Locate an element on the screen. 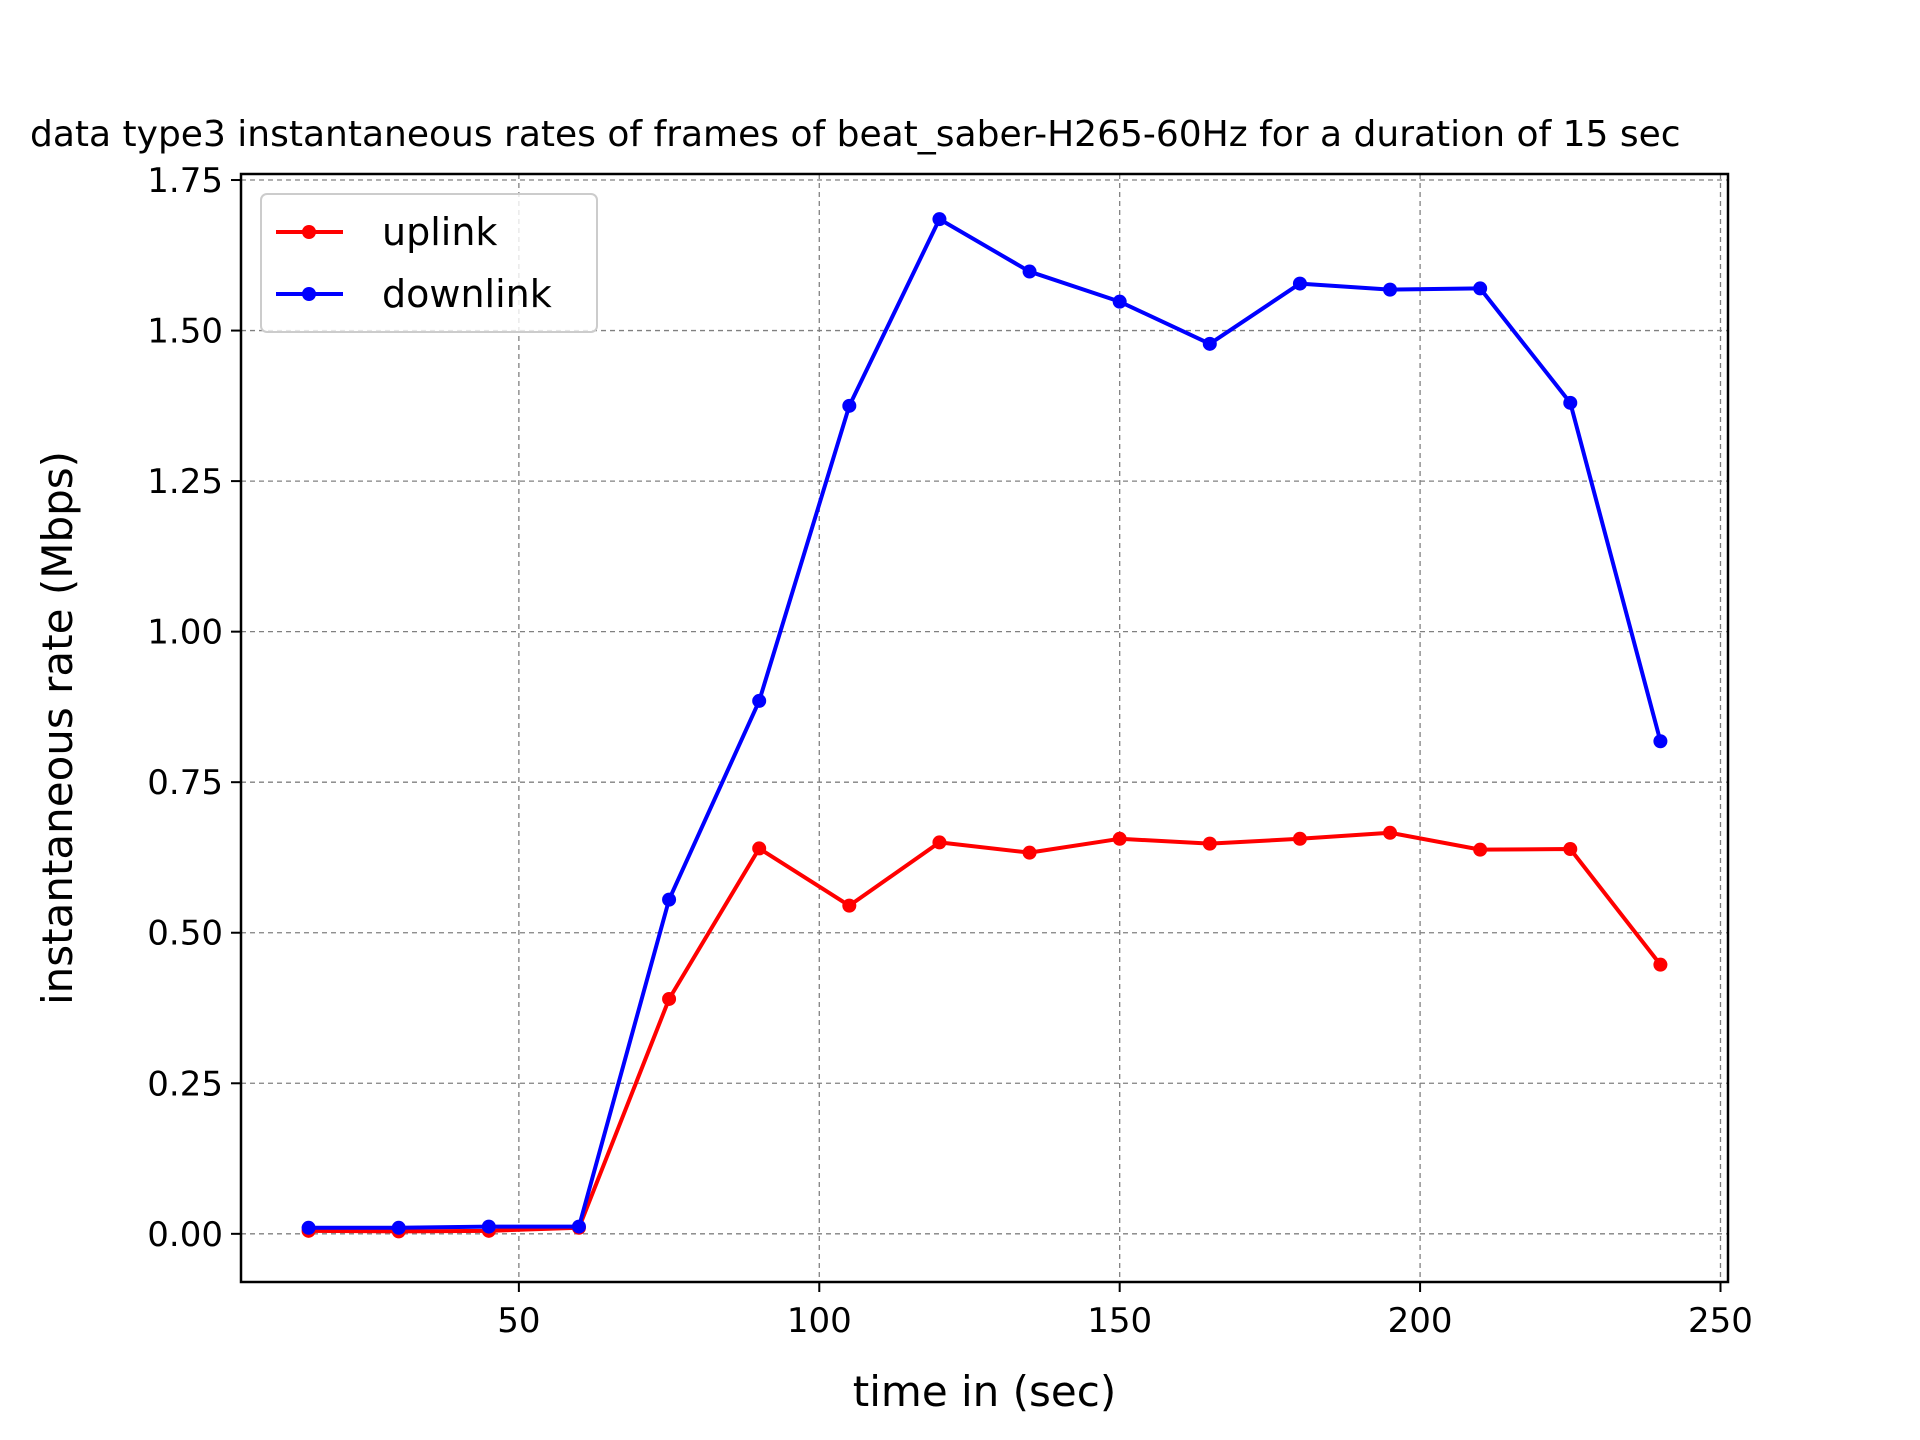  y-tick-label: 0.50 is located at coordinates (185, 934).